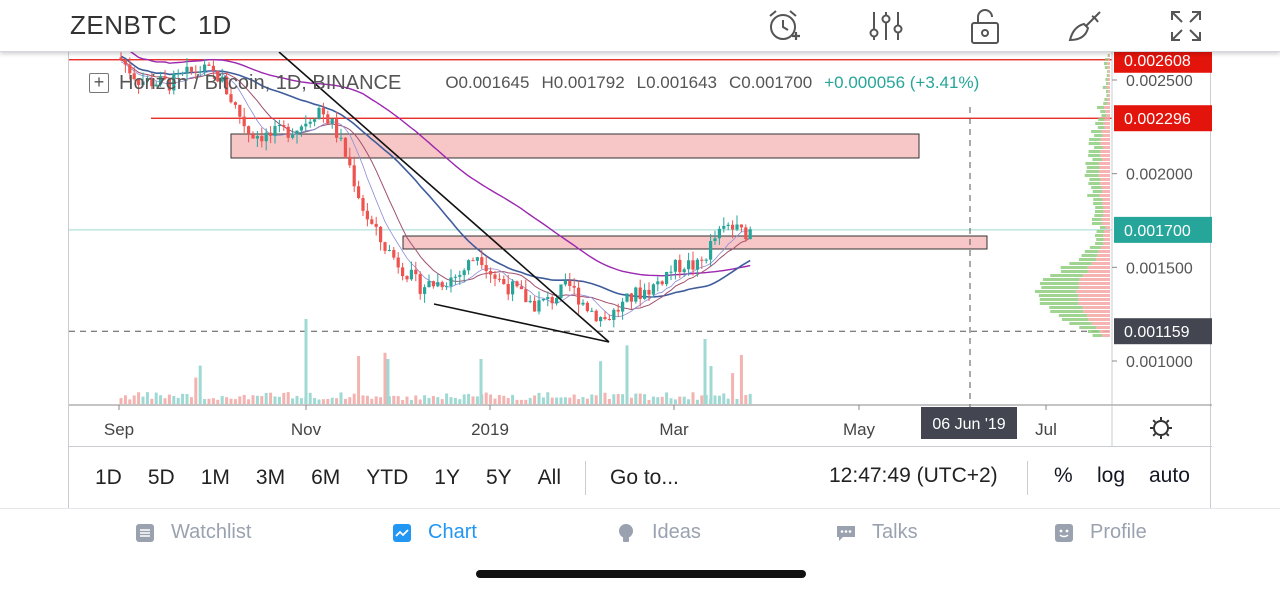 This screenshot has width=1280, height=591. I want to click on nav-chart: Chart, so click(434, 532).